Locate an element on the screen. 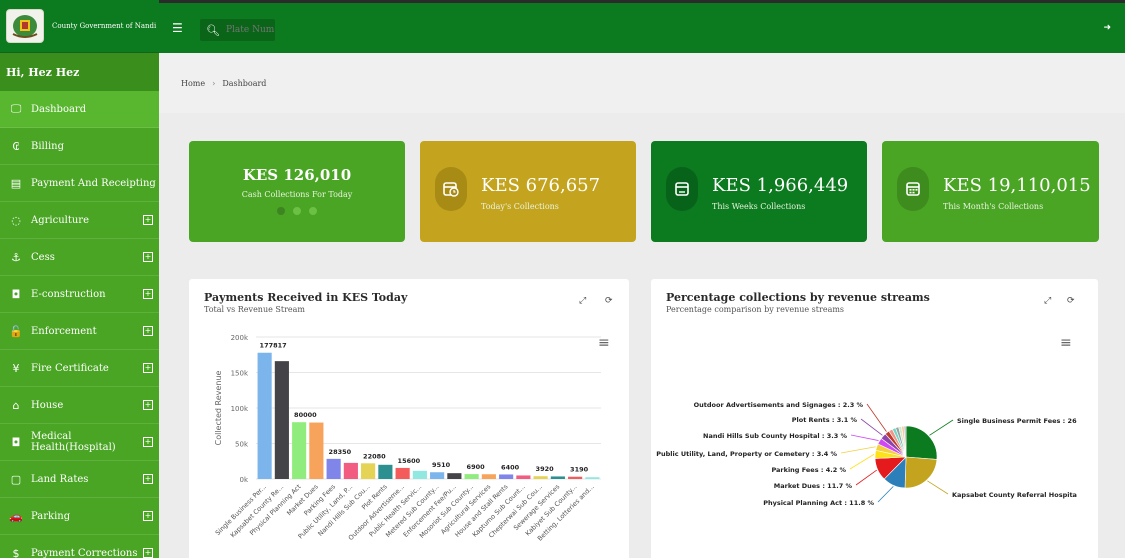 This screenshot has height=558, width=1125. leaf-icon: ◌ is located at coordinates (16, 220).